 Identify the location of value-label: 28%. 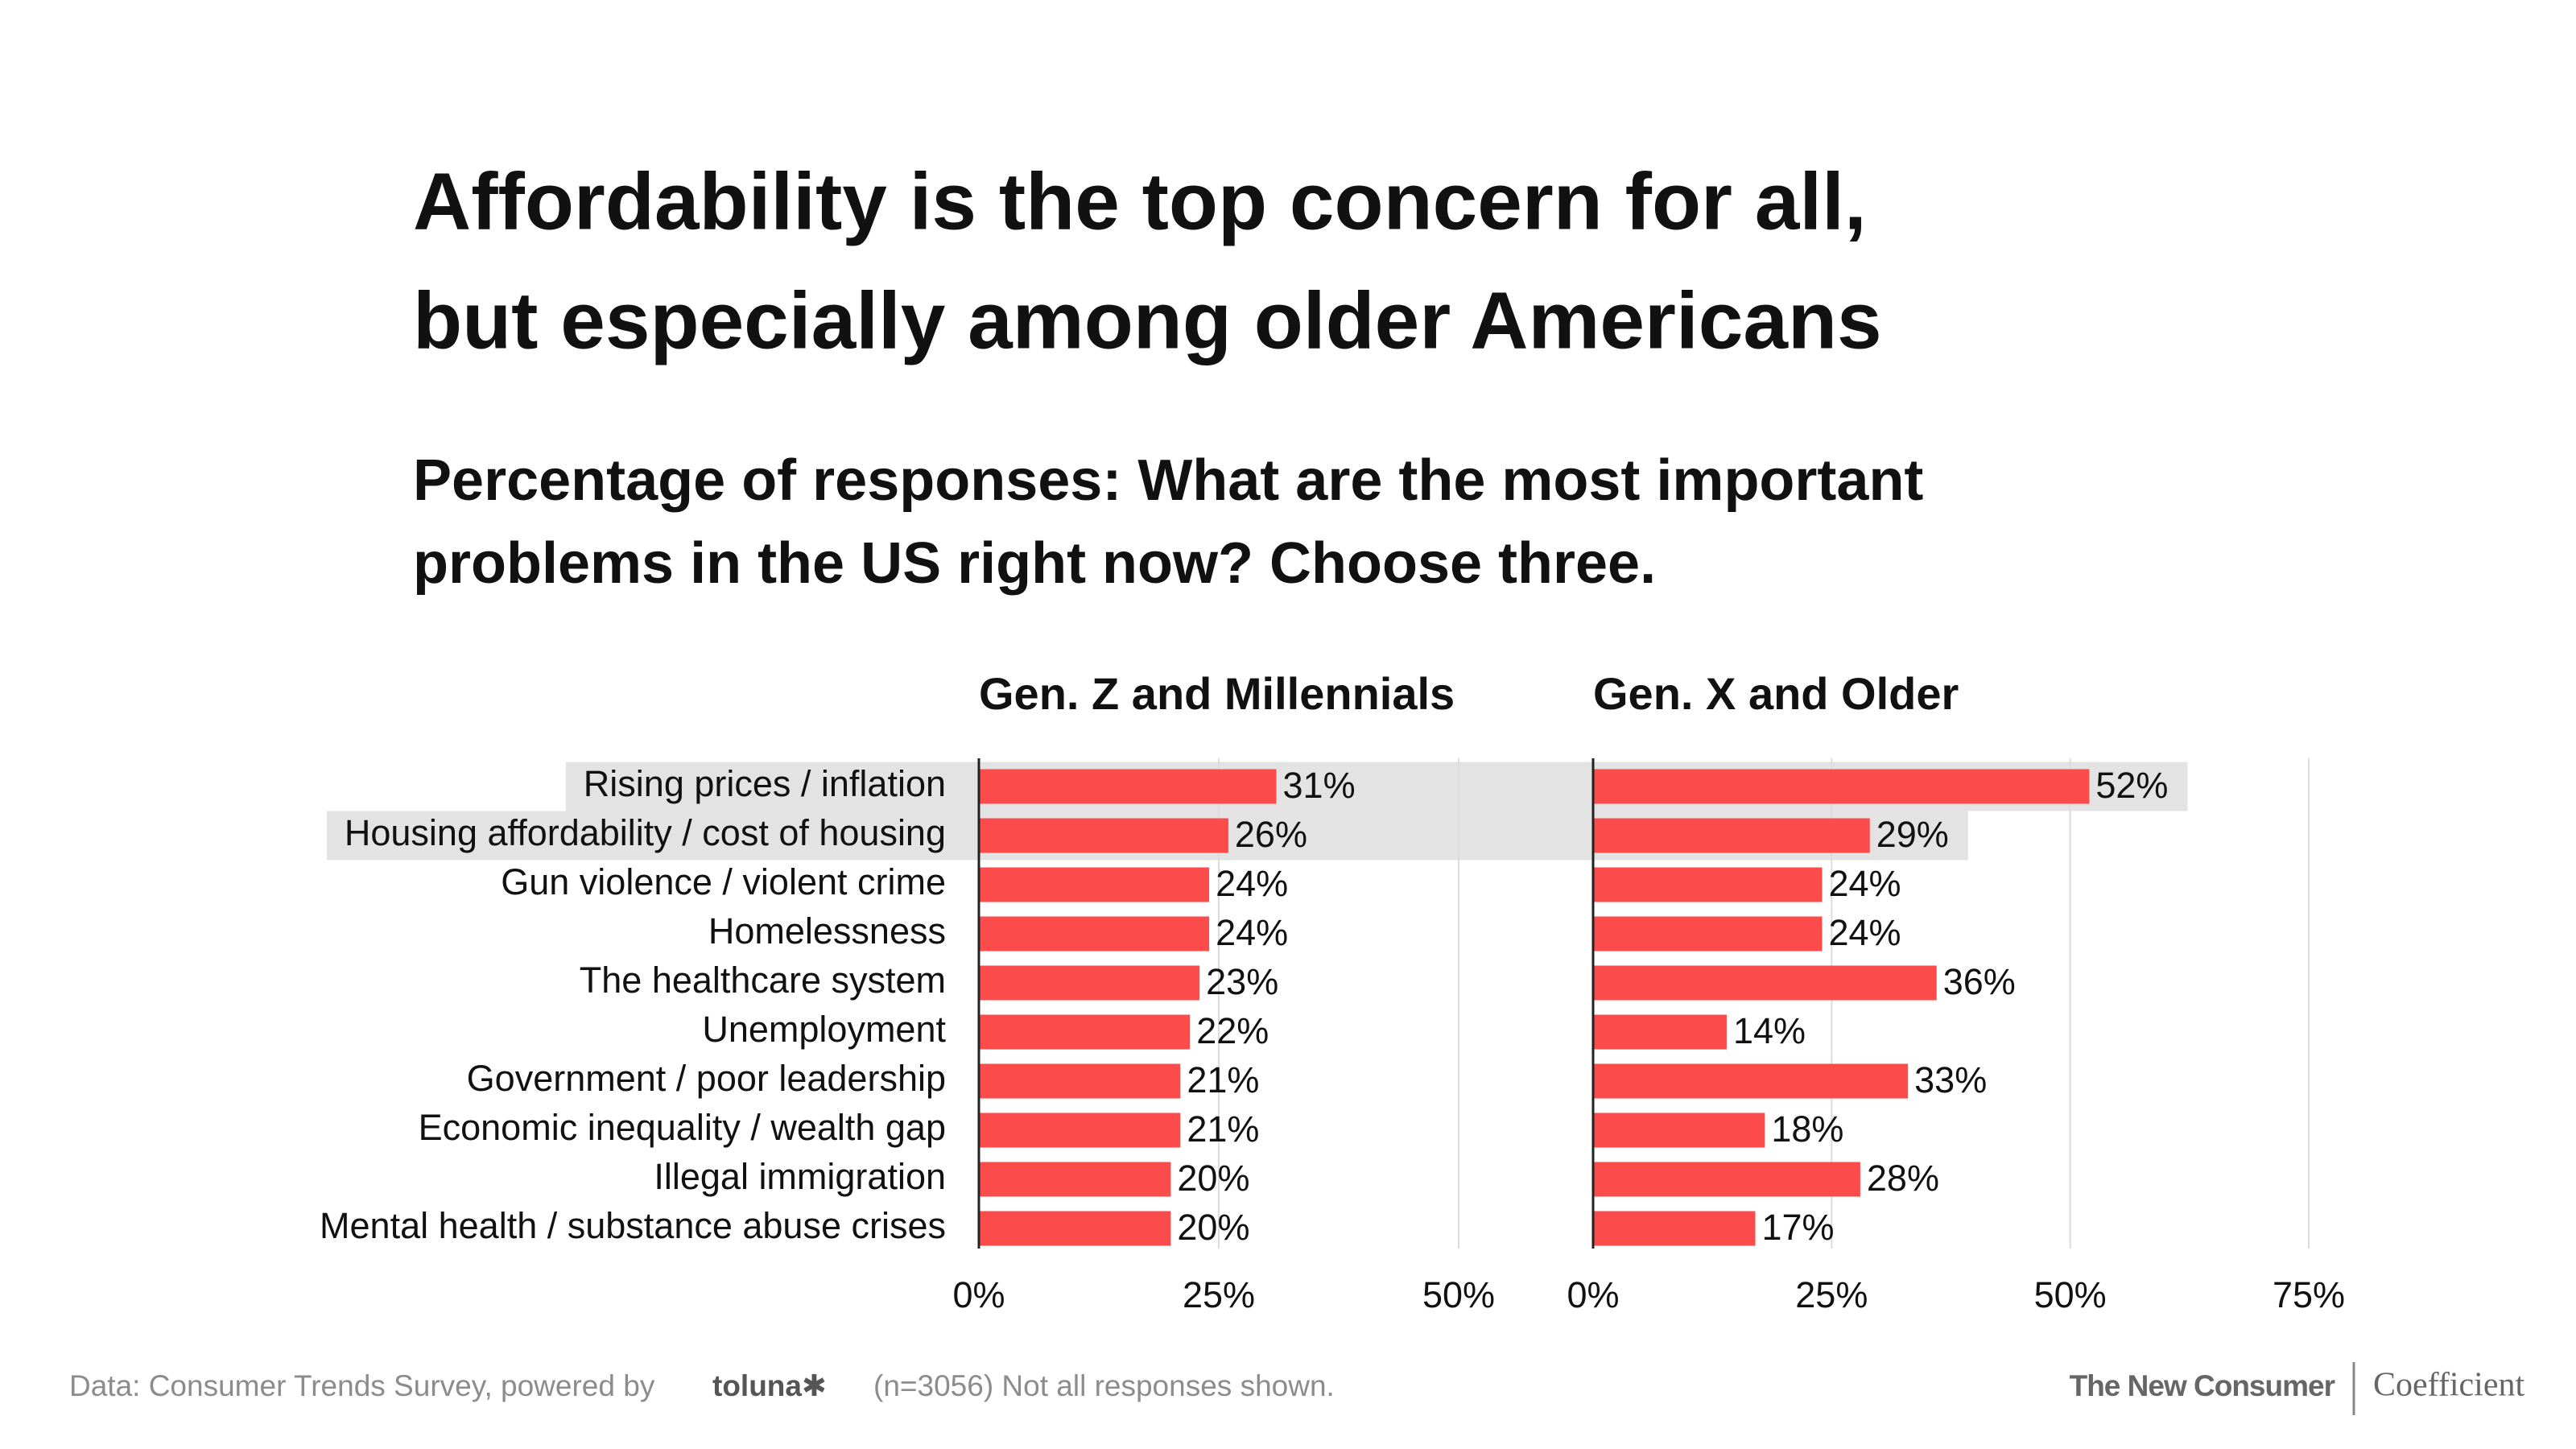
(1903, 1178).